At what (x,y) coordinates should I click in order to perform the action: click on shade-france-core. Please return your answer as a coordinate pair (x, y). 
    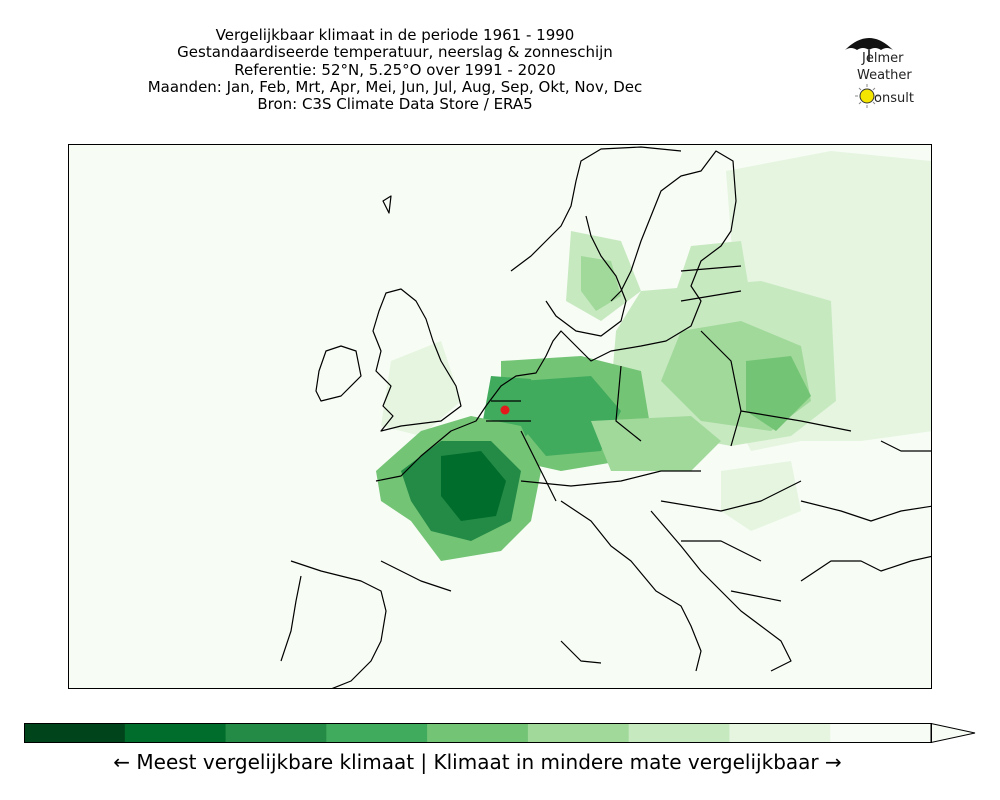
    Looking at the image, I should click on (473, 486).